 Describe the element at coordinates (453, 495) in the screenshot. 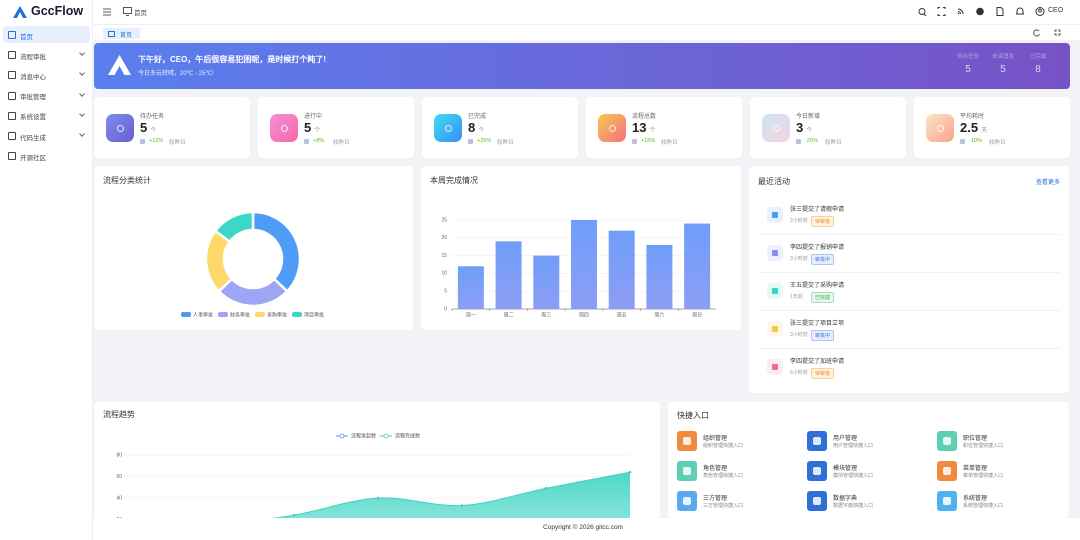

I see `area` at that location.